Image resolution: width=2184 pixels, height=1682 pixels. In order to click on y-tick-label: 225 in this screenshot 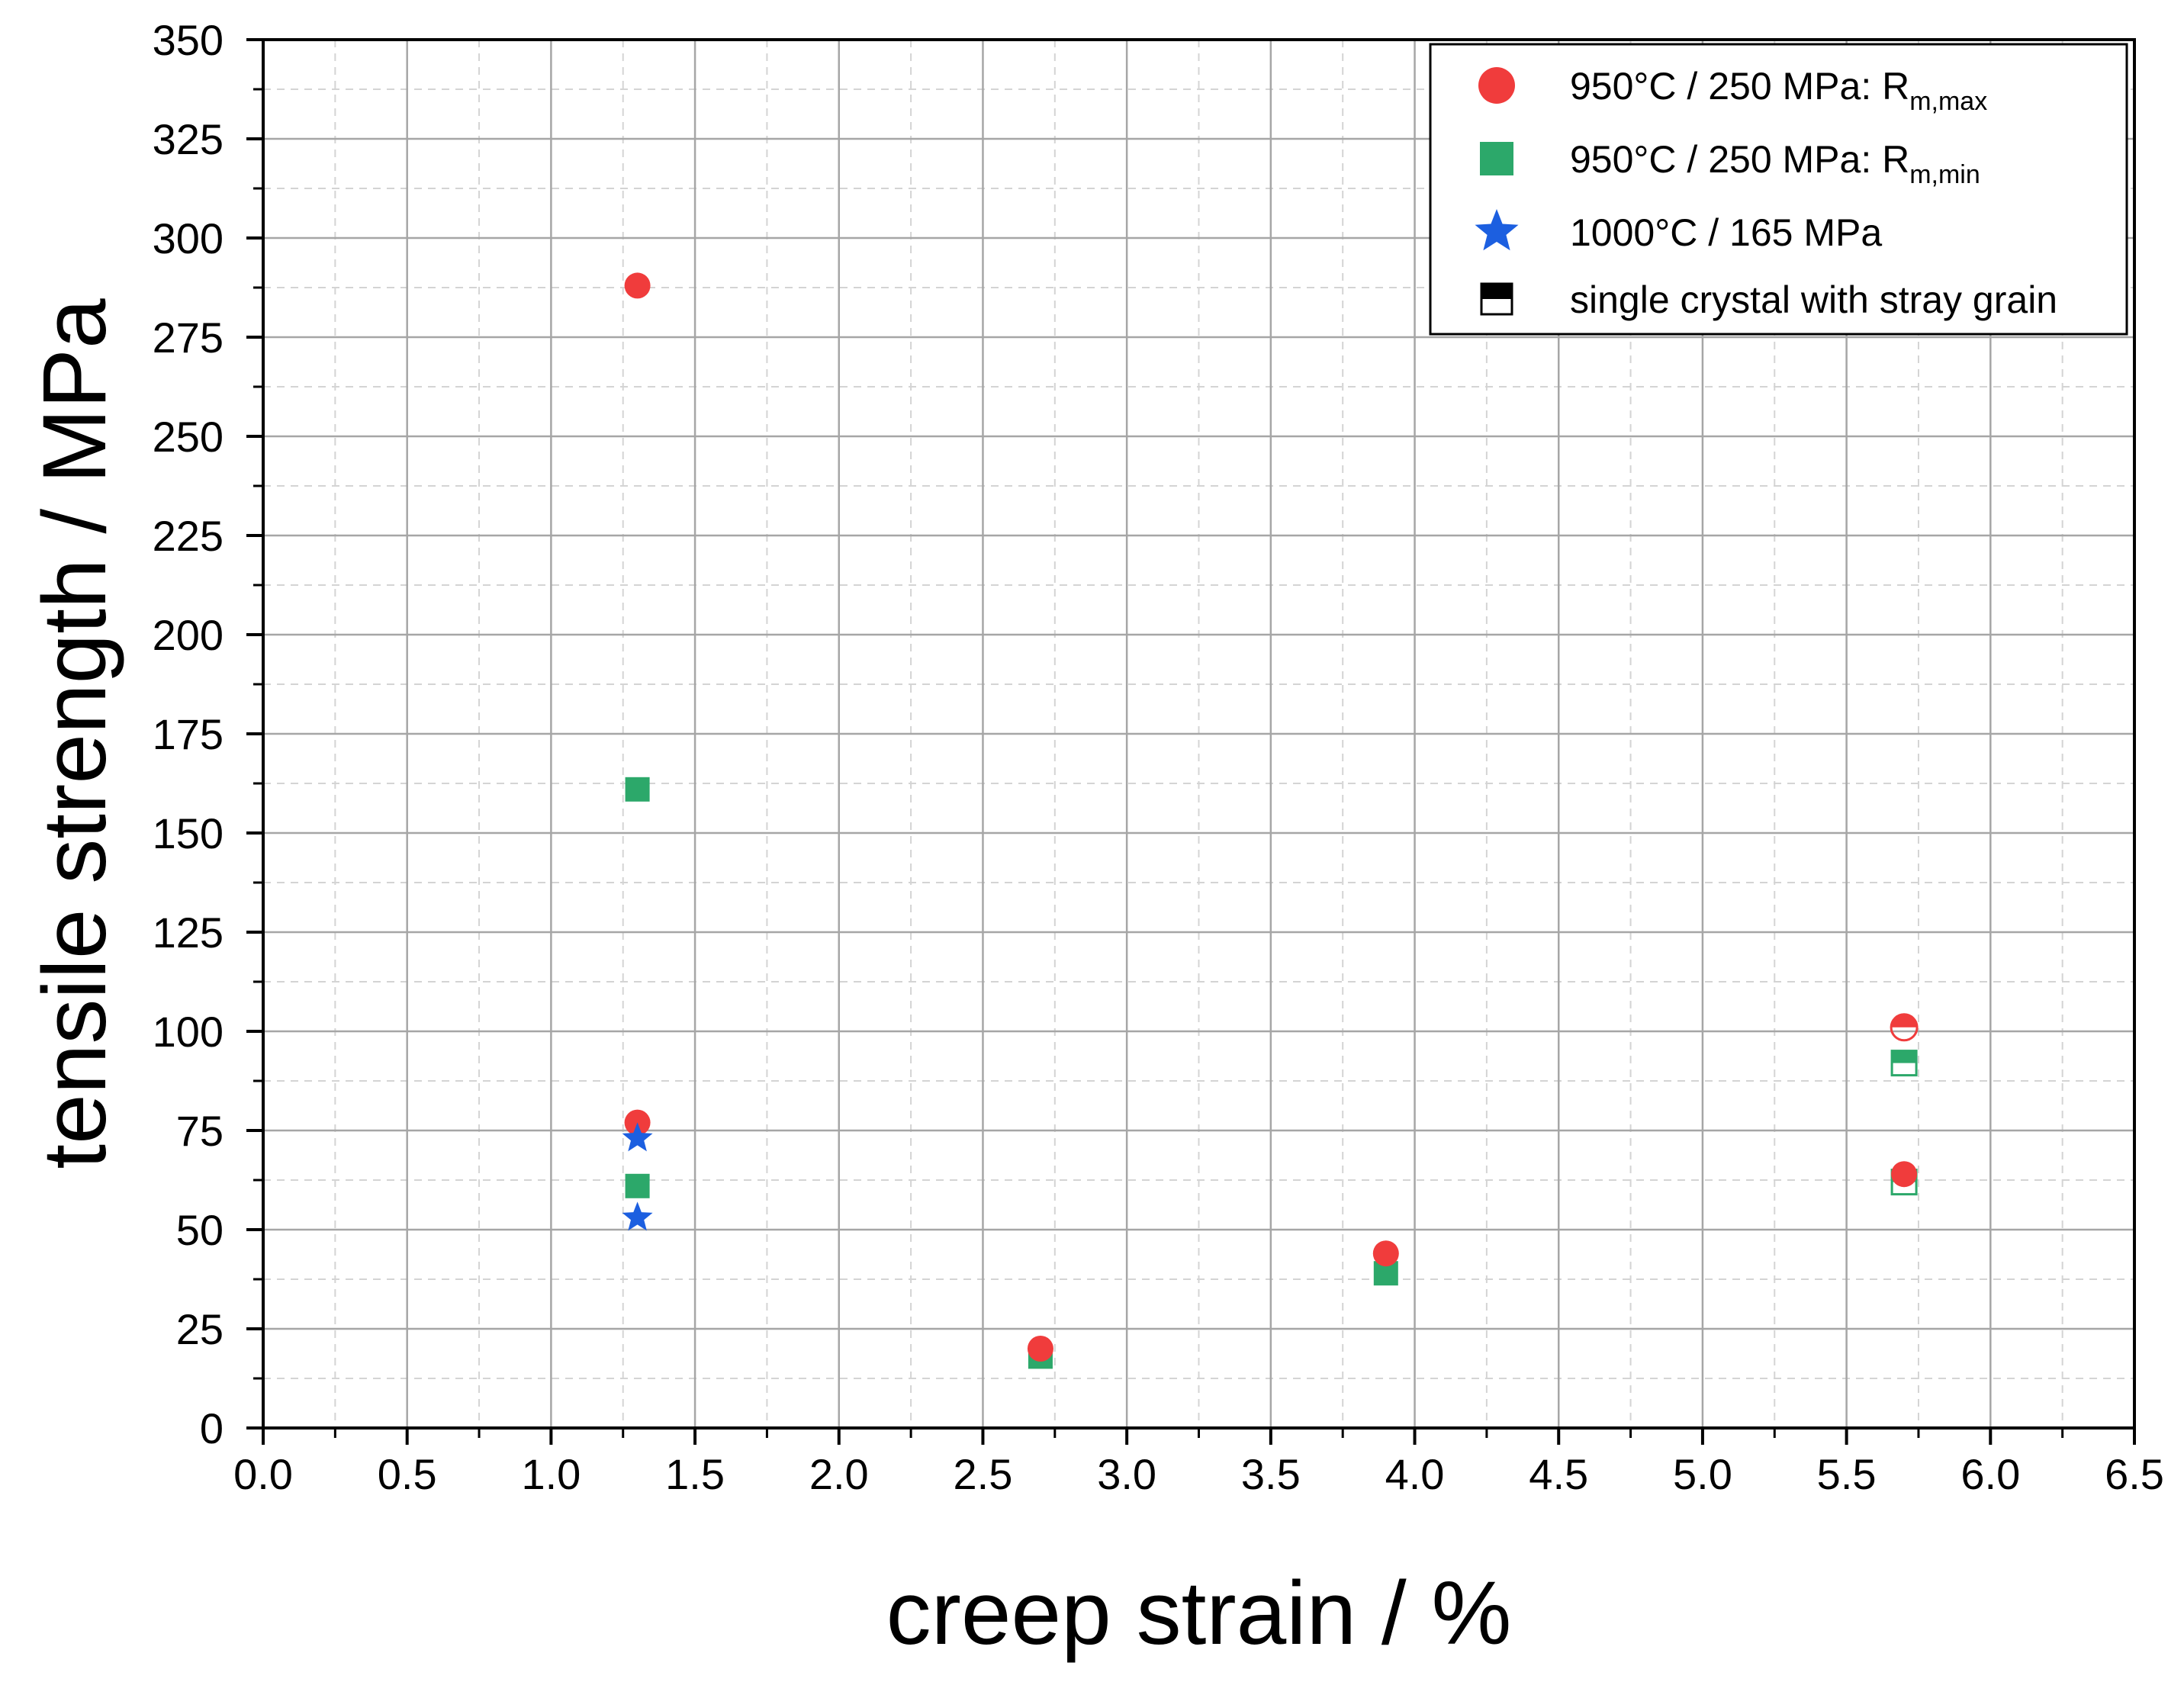, I will do `click(188, 536)`.